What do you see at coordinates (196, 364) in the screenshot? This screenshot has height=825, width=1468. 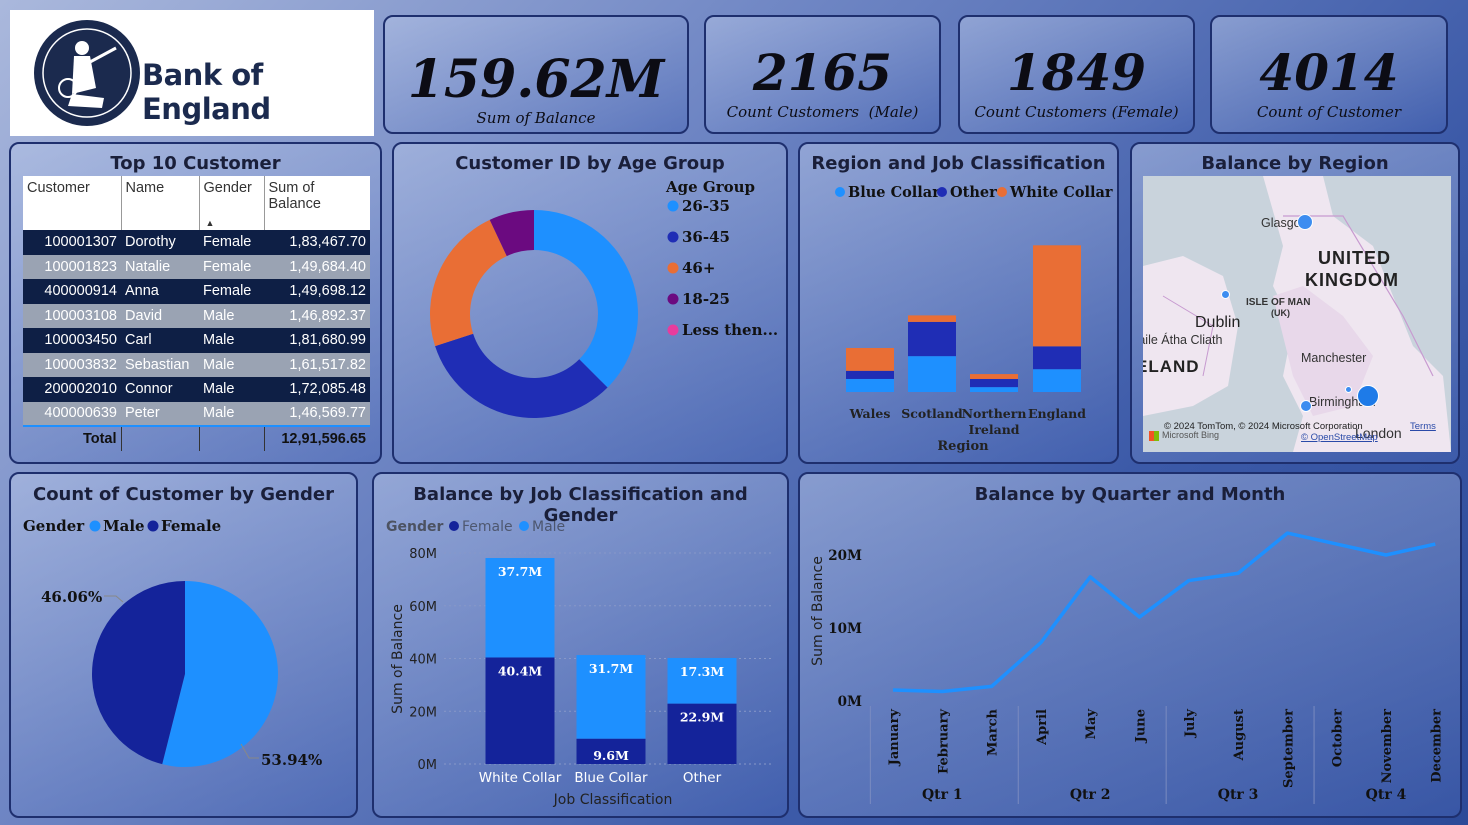 I see `table-row: 100003832 Sebastian Male 1,61,517.82` at bounding box center [196, 364].